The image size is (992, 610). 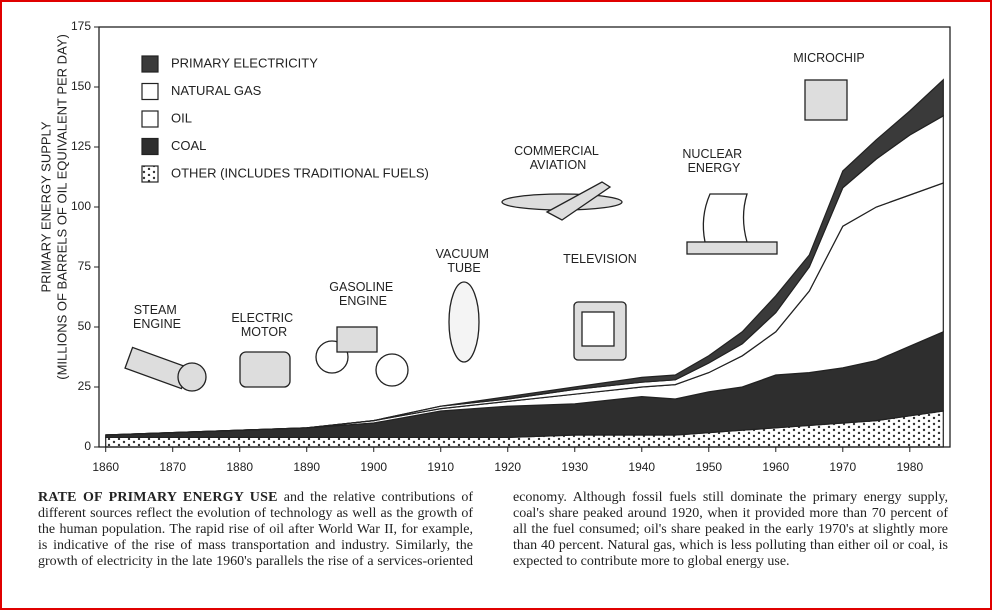 What do you see at coordinates (188, 145) in the screenshot?
I see `legend-label: COAL` at bounding box center [188, 145].